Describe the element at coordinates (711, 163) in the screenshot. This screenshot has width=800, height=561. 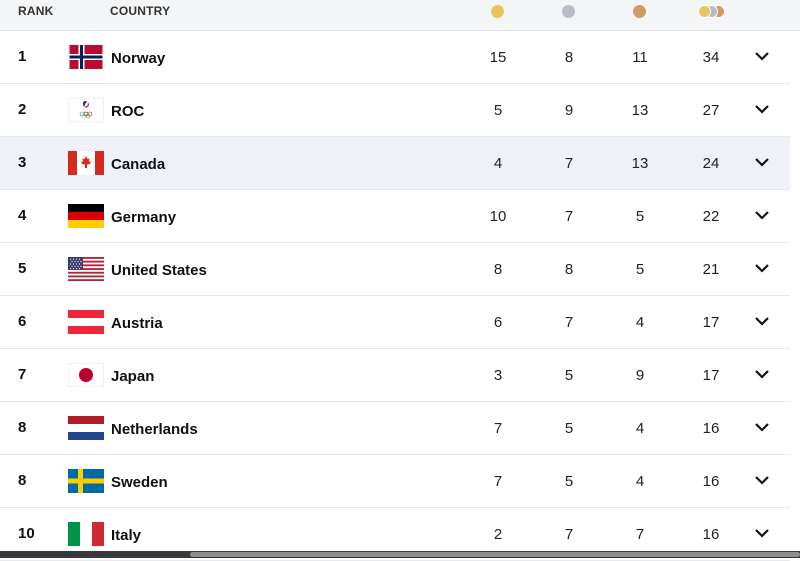
I see `total-count: 24` at that location.